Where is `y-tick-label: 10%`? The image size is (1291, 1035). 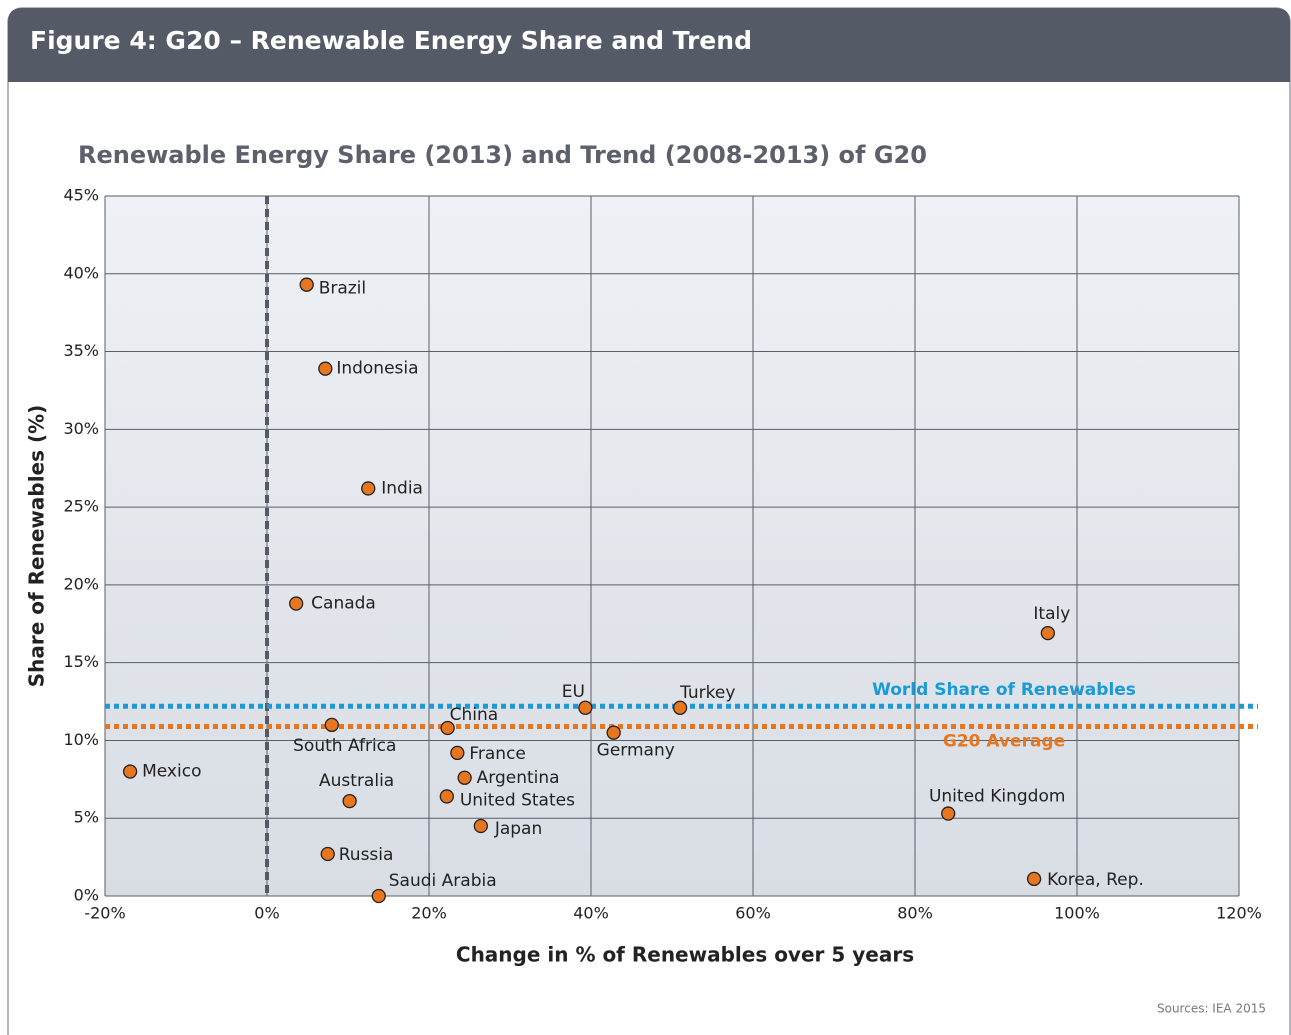 y-tick-label: 10% is located at coordinates (81, 739).